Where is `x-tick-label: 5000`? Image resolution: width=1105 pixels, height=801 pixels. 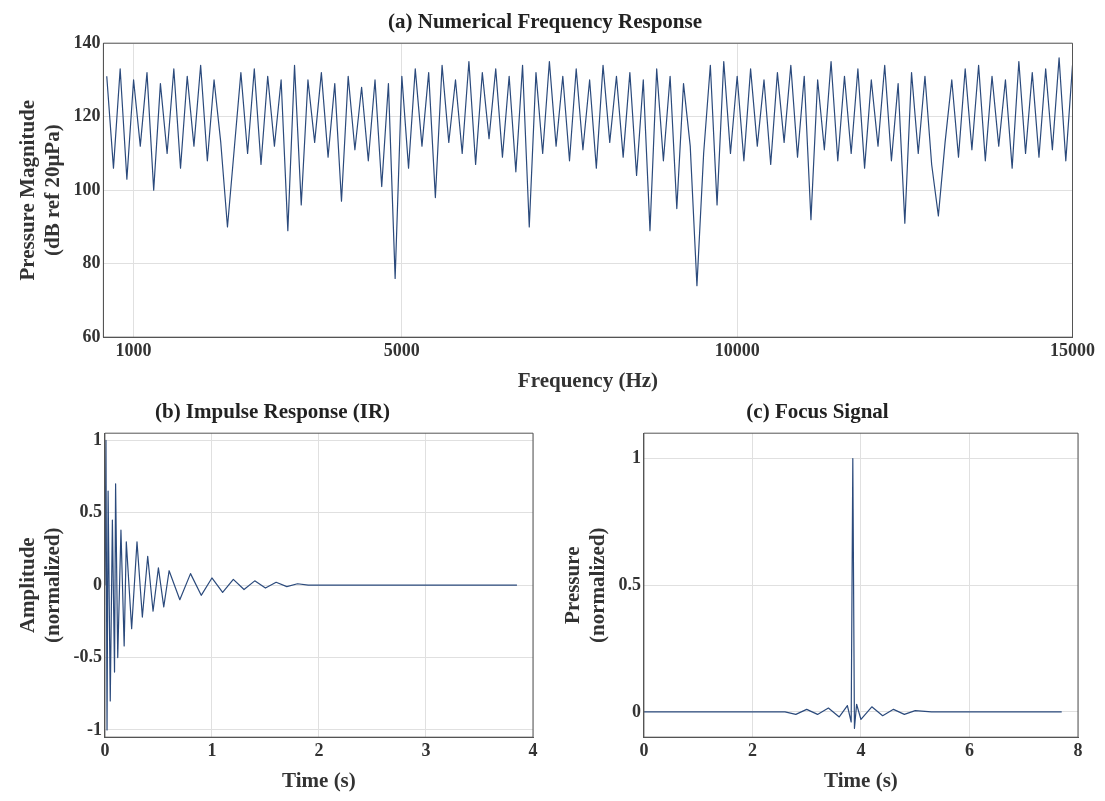
x-tick-label: 5000 is located at coordinates (401, 349).